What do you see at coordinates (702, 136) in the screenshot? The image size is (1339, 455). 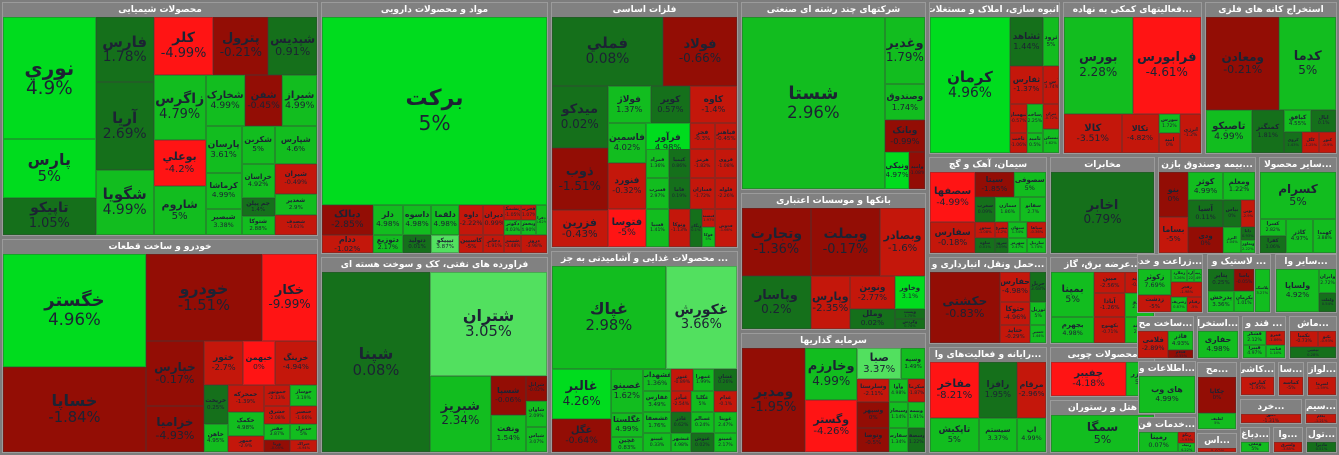 I see `stock-tile-فجر: فجر -0.3%` at bounding box center [702, 136].